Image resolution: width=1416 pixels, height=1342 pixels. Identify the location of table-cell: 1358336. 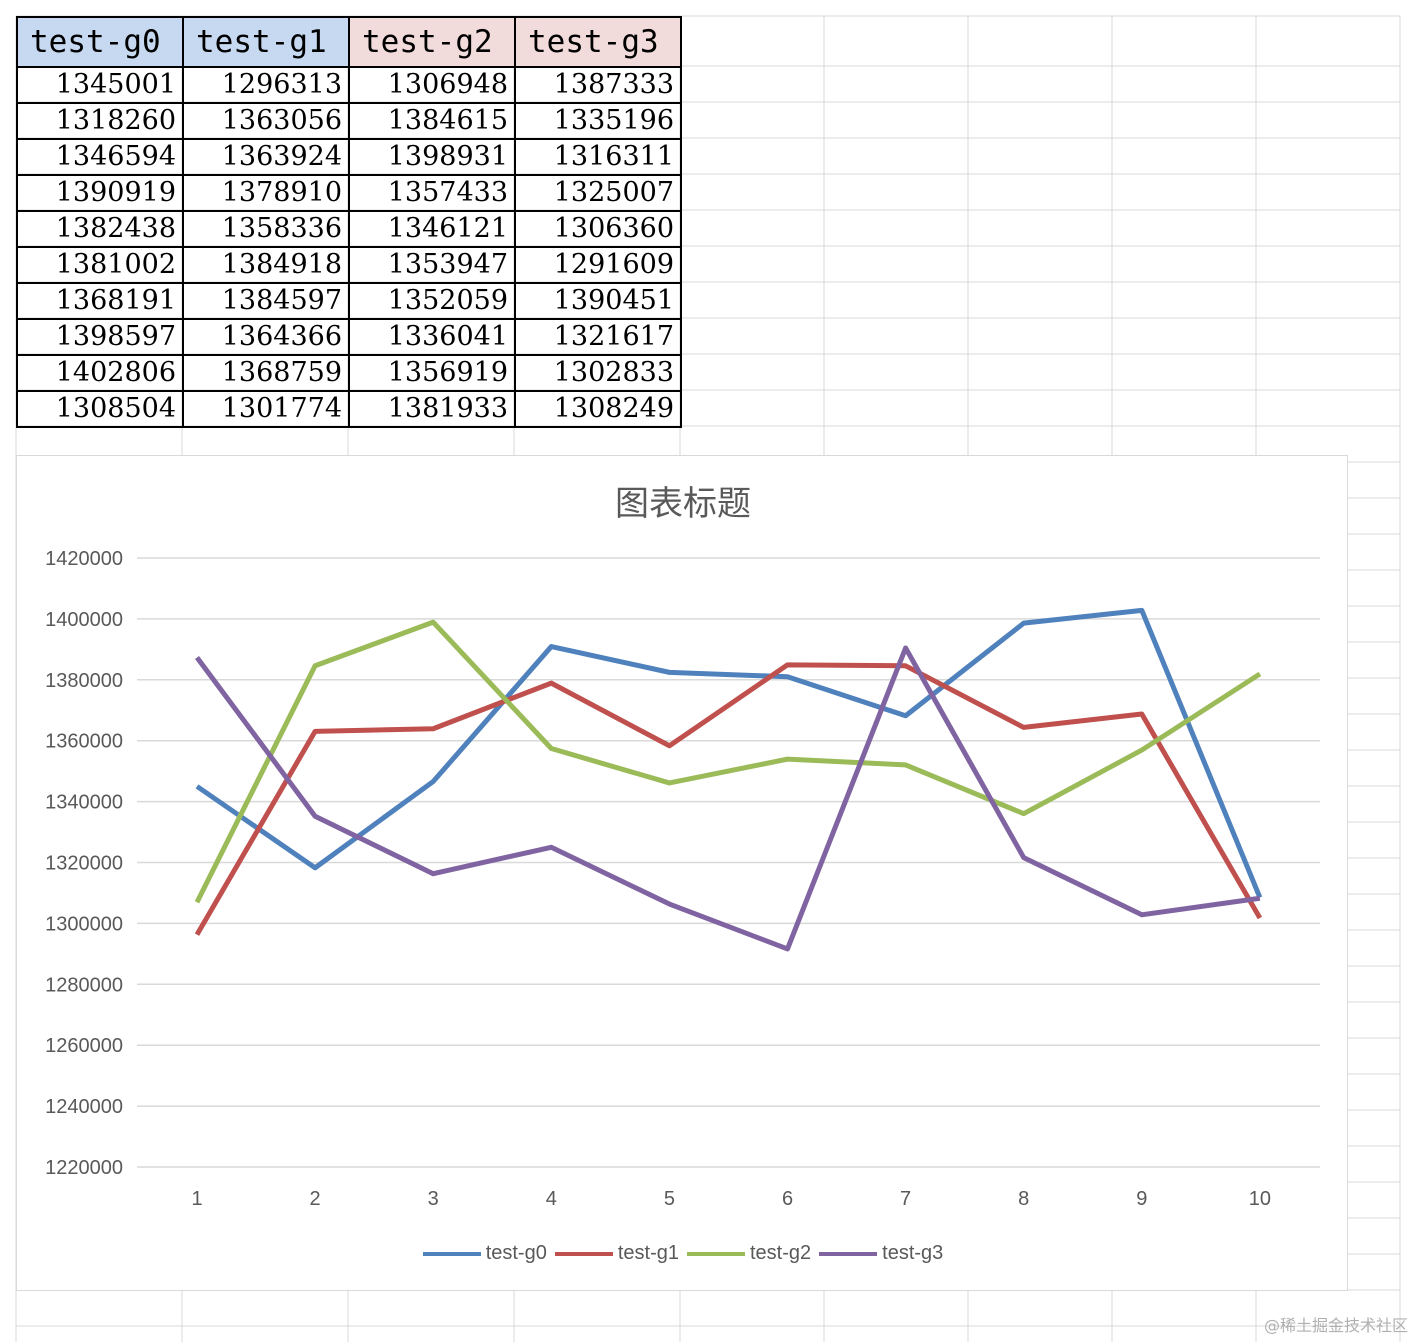
(266, 229).